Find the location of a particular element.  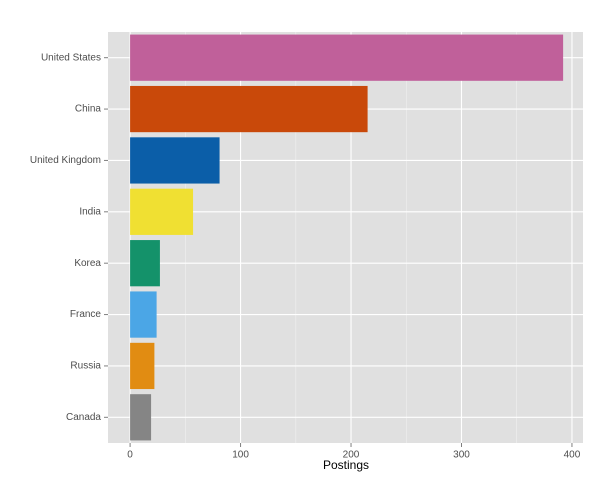

y-tick-label: China is located at coordinates (88, 109).